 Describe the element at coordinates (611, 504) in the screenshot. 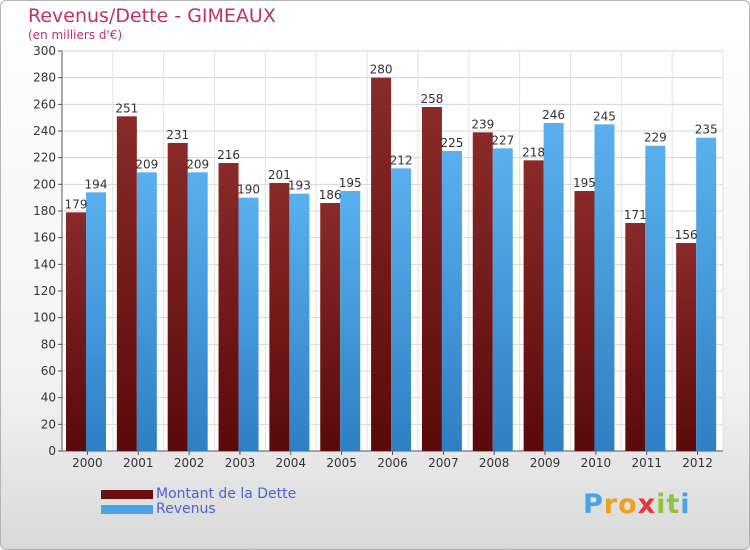

I see `logo-letter: r` at that location.